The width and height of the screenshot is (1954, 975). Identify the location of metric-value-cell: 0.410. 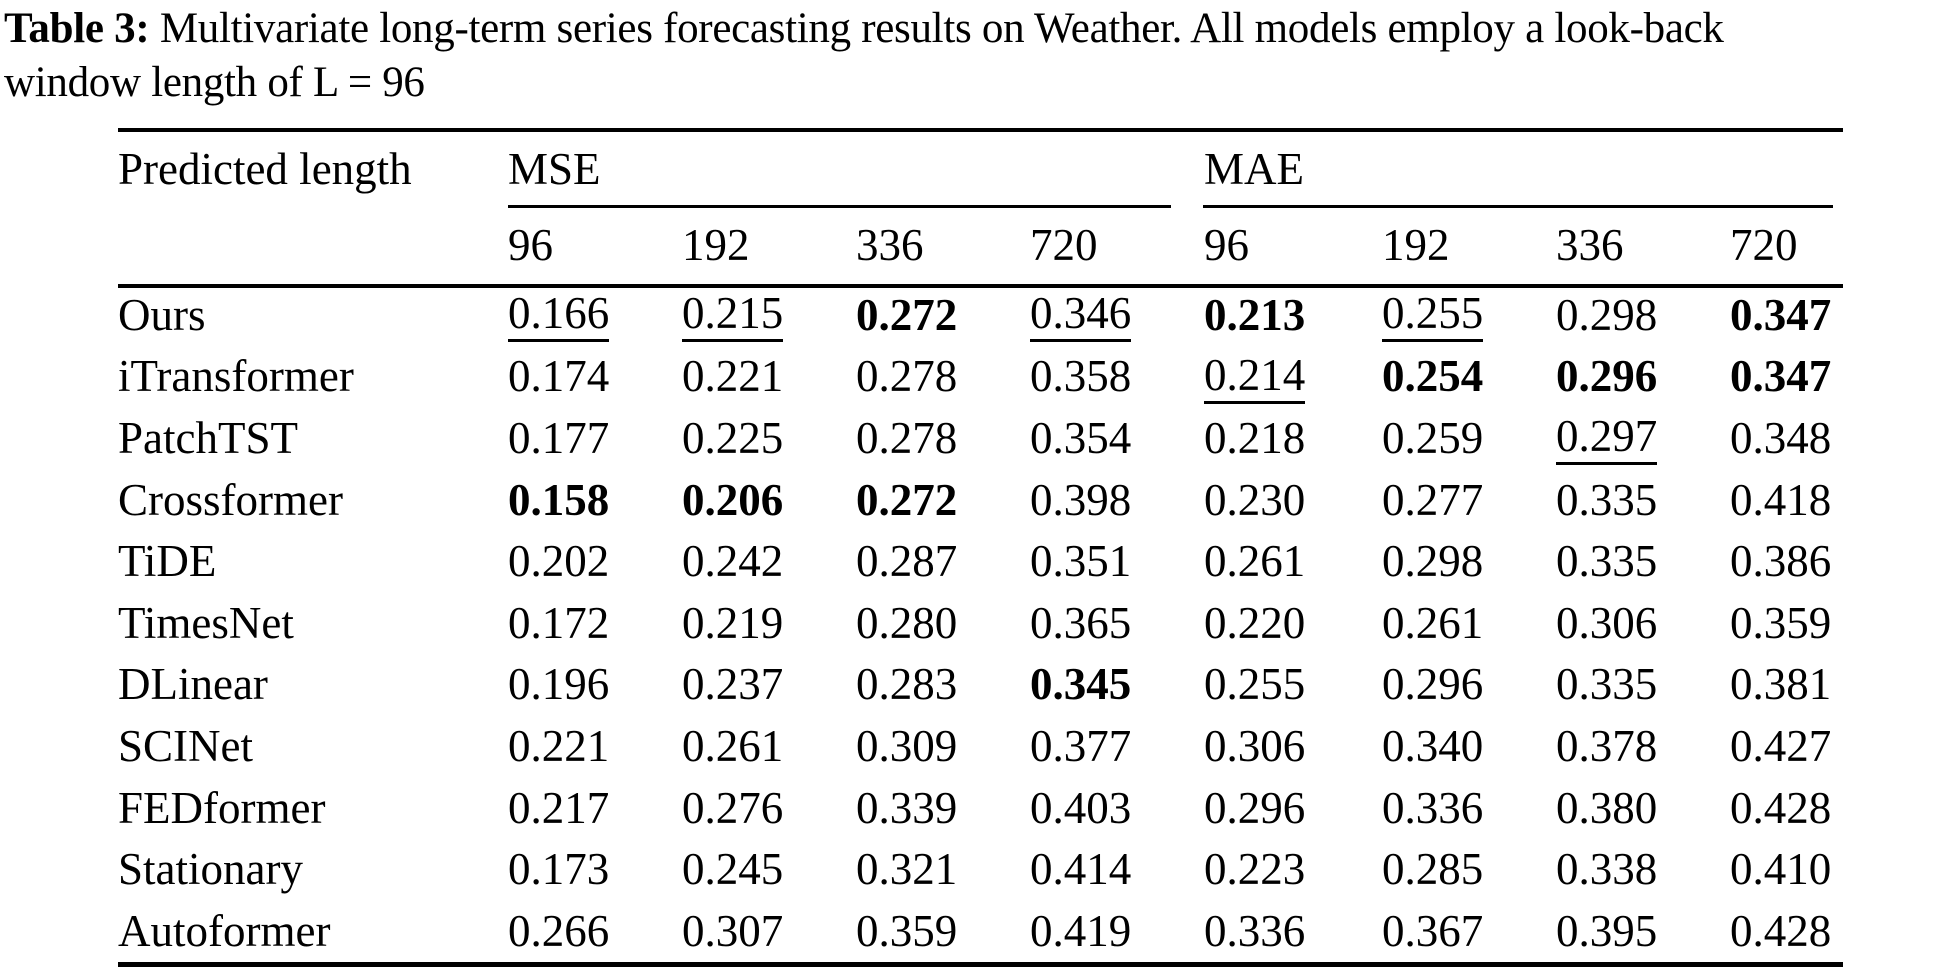
(1786, 869).